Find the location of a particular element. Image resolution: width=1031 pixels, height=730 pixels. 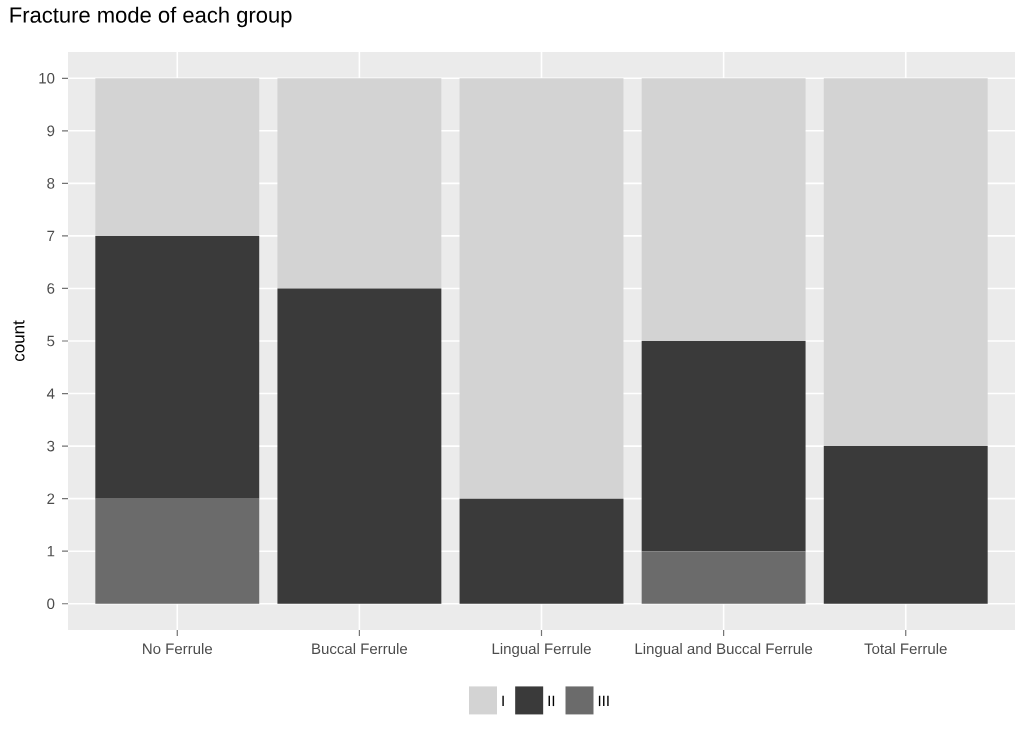

legend-label: III is located at coordinates (603, 701).